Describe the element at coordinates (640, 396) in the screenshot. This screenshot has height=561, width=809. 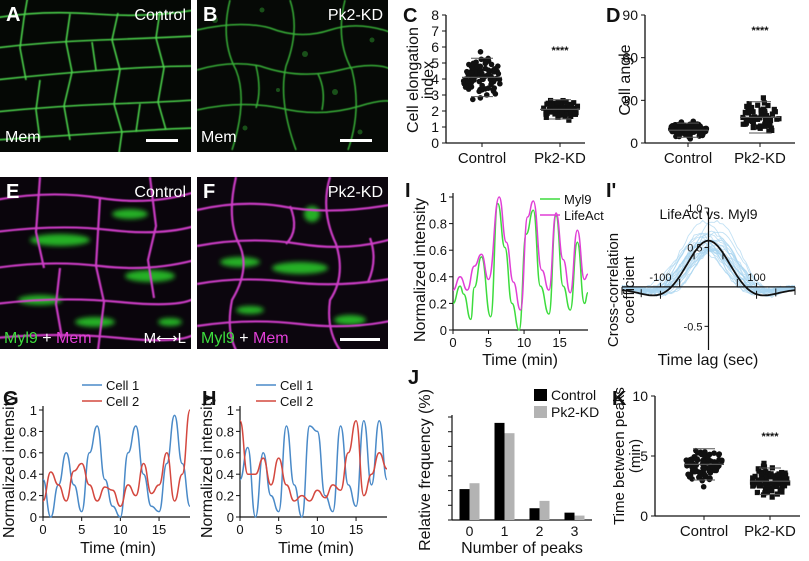
I see `y-tick-label: 10` at that location.